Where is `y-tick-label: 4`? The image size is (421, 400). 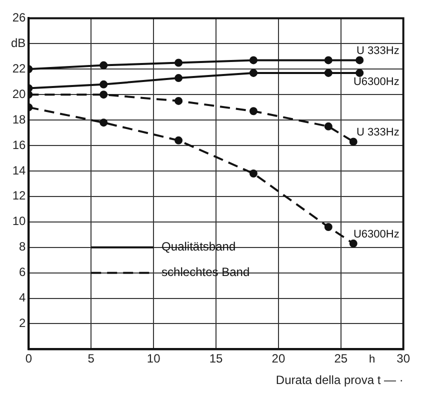 y-tick-label: 4 is located at coordinates (22, 297).